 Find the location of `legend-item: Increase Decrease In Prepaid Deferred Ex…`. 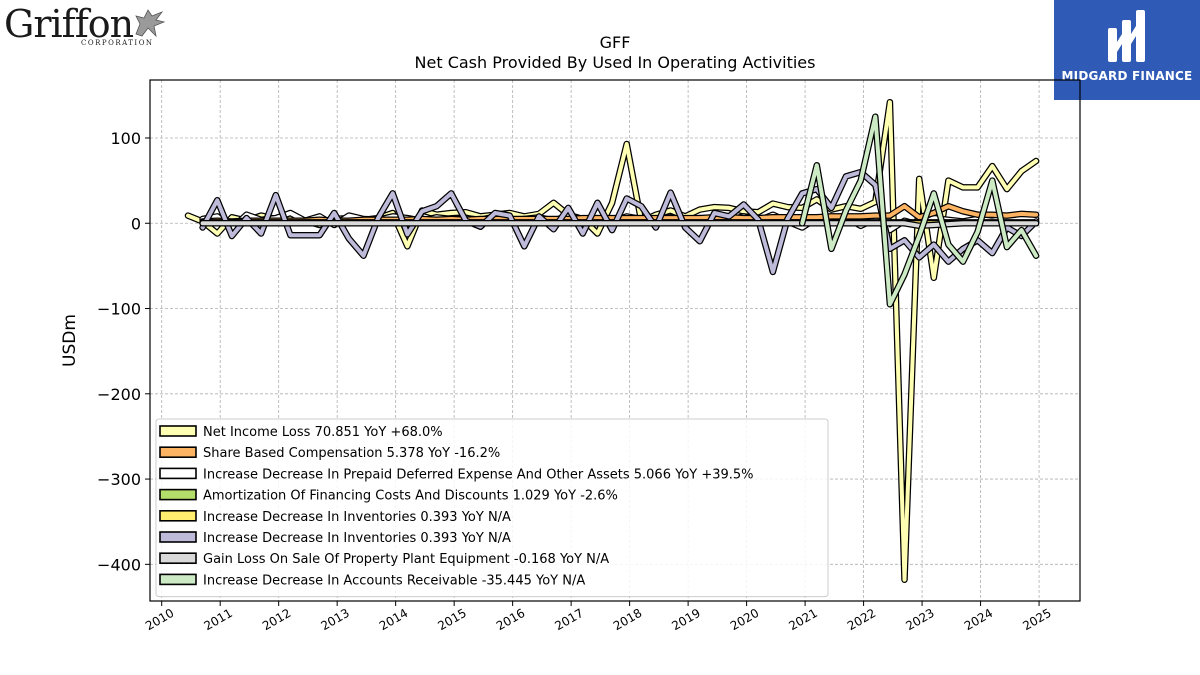

legend-item: Increase Decrease In Prepaid Deferred Ex… is located at coordinates (456, 474).